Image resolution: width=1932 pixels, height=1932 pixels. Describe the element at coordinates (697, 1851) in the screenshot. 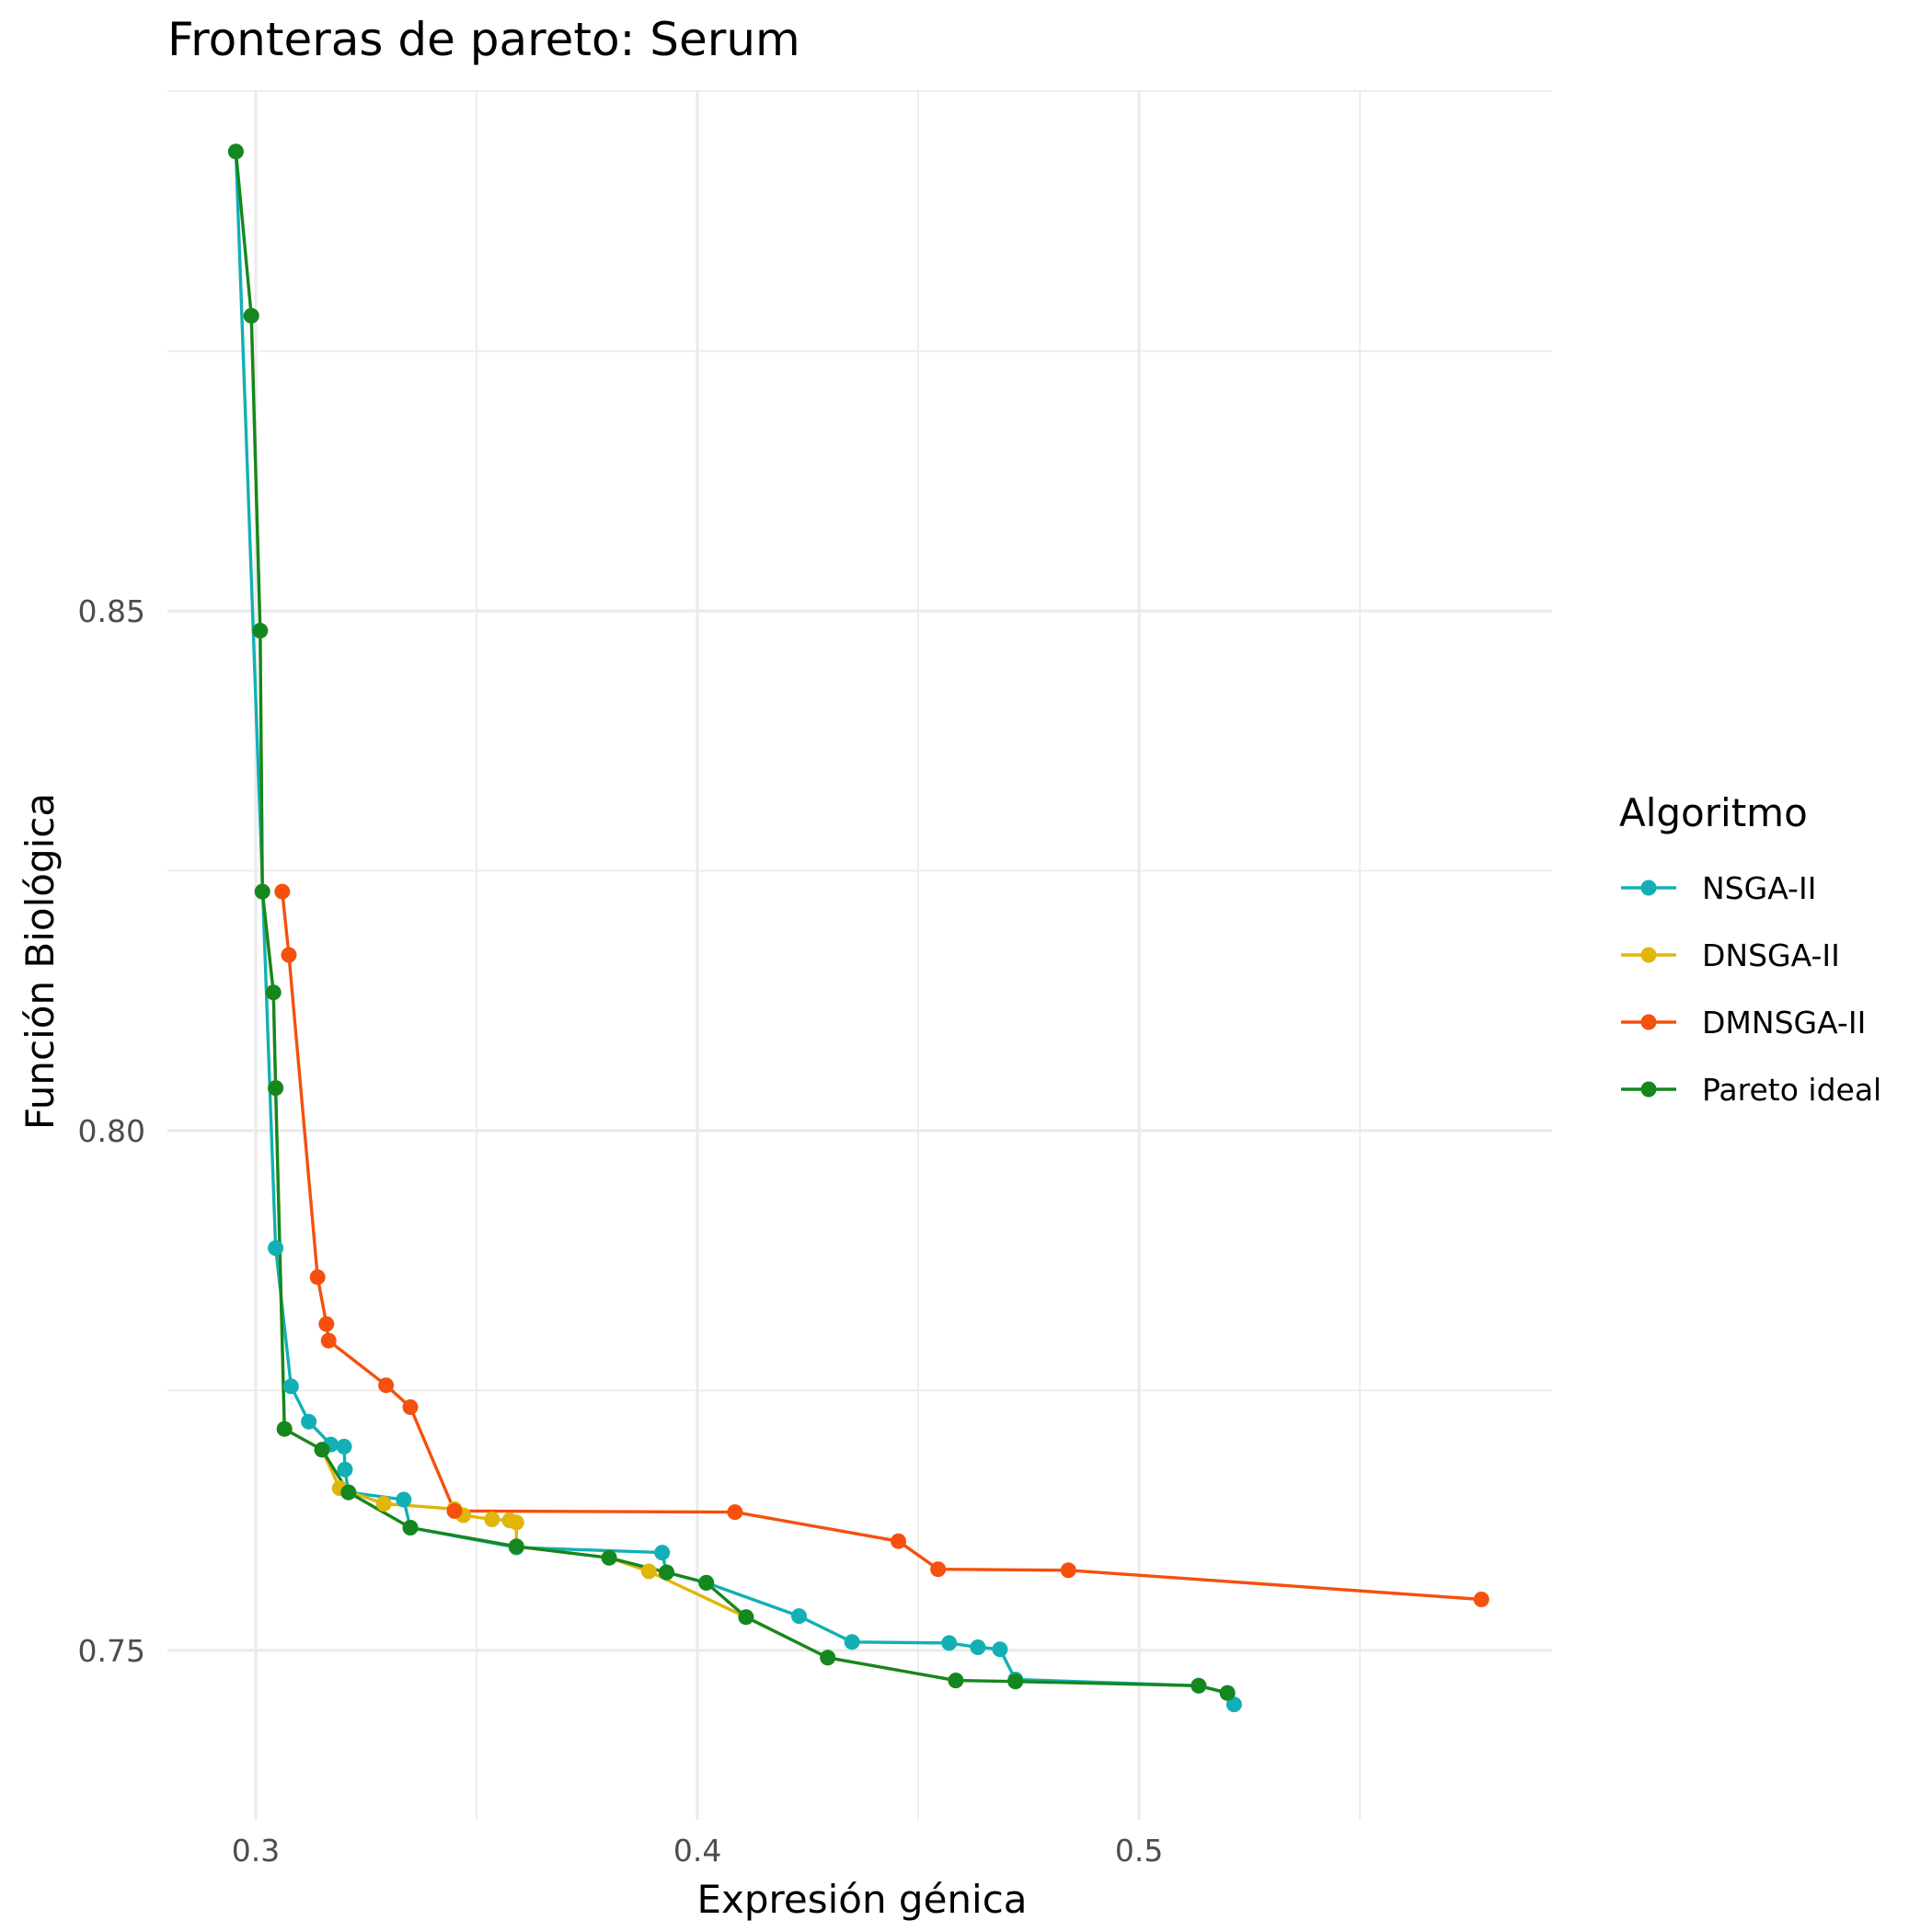

I see `x-tick-label: 0.4` at that location.